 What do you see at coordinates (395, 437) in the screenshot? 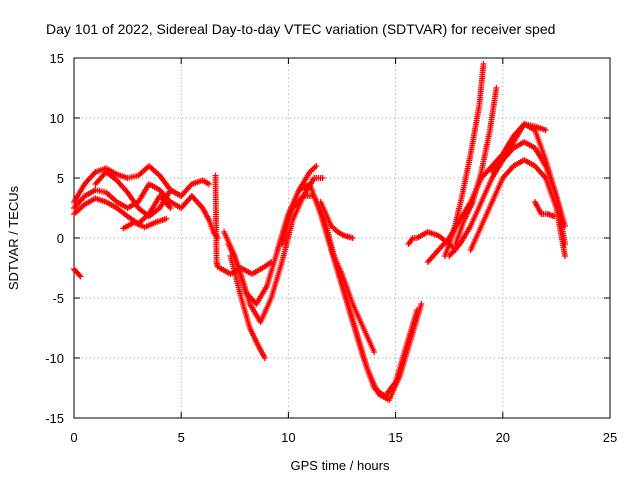
I see `x-tick-label: 15` at bounding box center [395, 437].